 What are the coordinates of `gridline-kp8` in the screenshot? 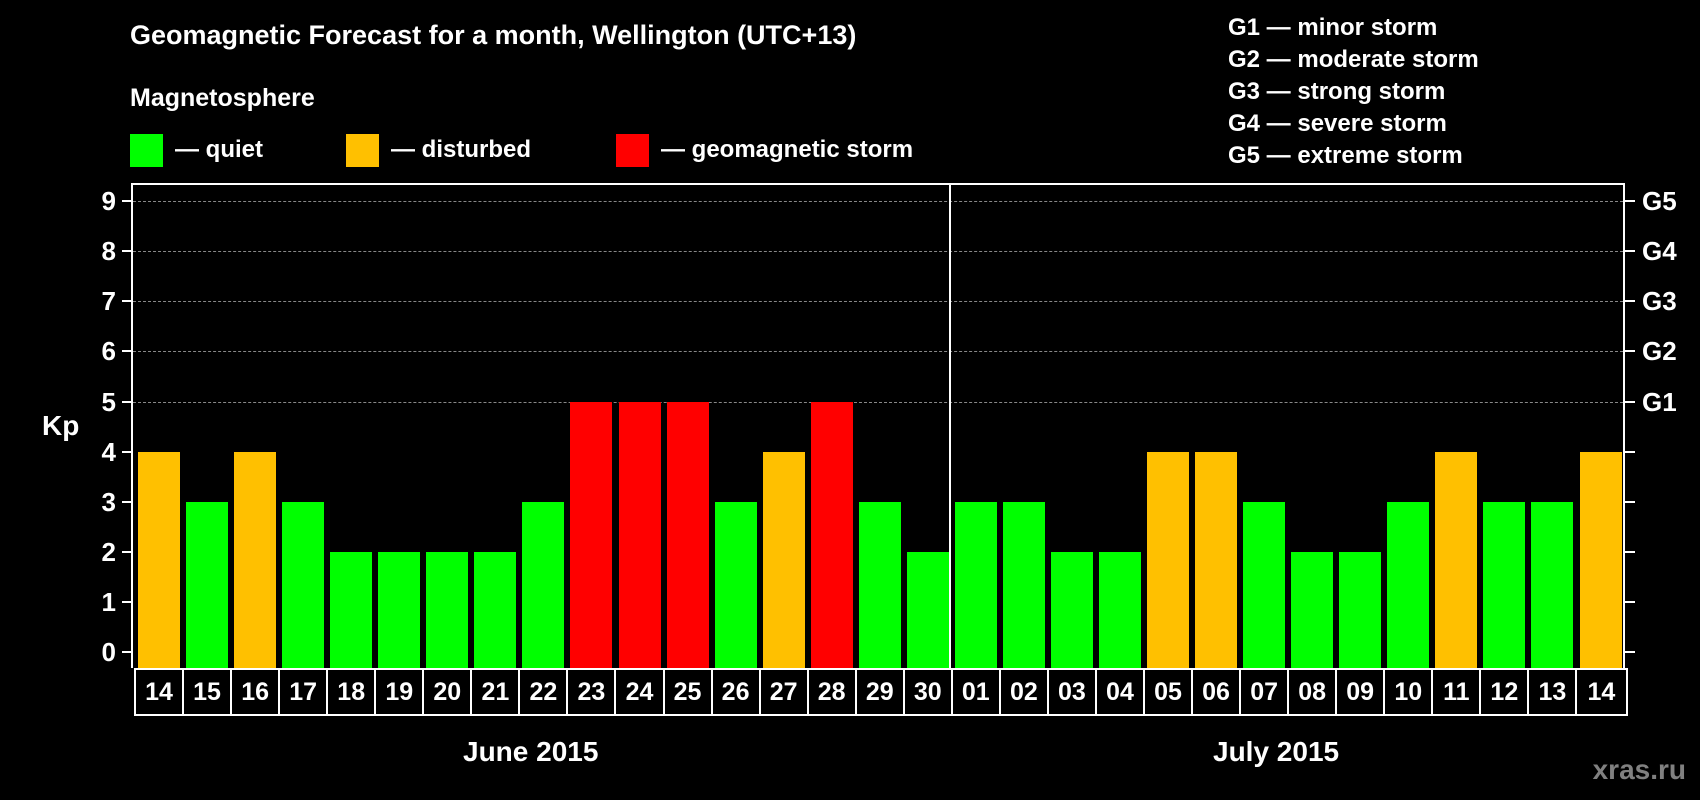 It's located at (878, 252).